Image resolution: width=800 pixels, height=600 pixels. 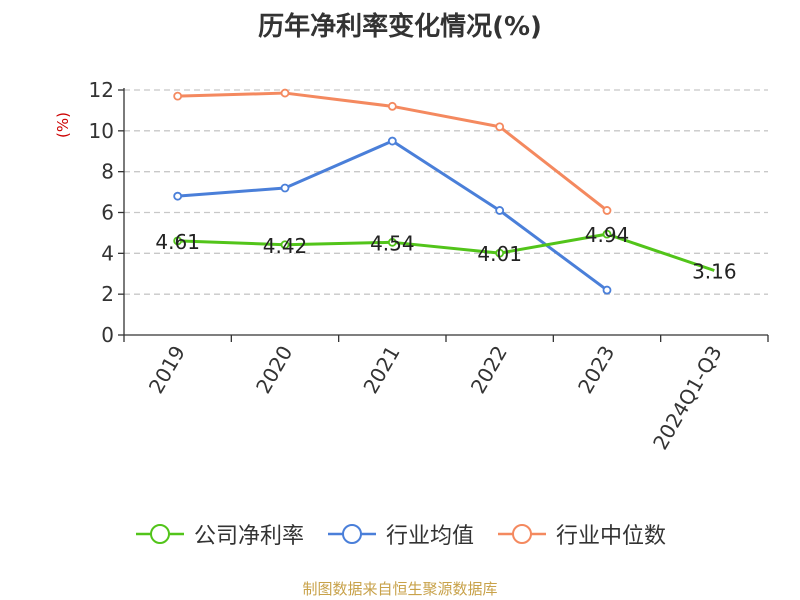 I want to click on y-tick-label: 0, so click(x=107, y=335).